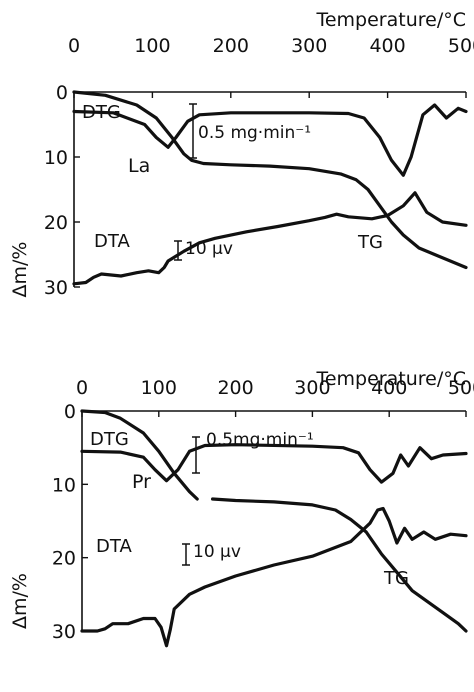 Image resolution: width=474 pixels, height=692 pixels. What do you see at coordinates (141, 482) in the screenshot?
I see `element-label: Pr` at bounding box center [141, 482].